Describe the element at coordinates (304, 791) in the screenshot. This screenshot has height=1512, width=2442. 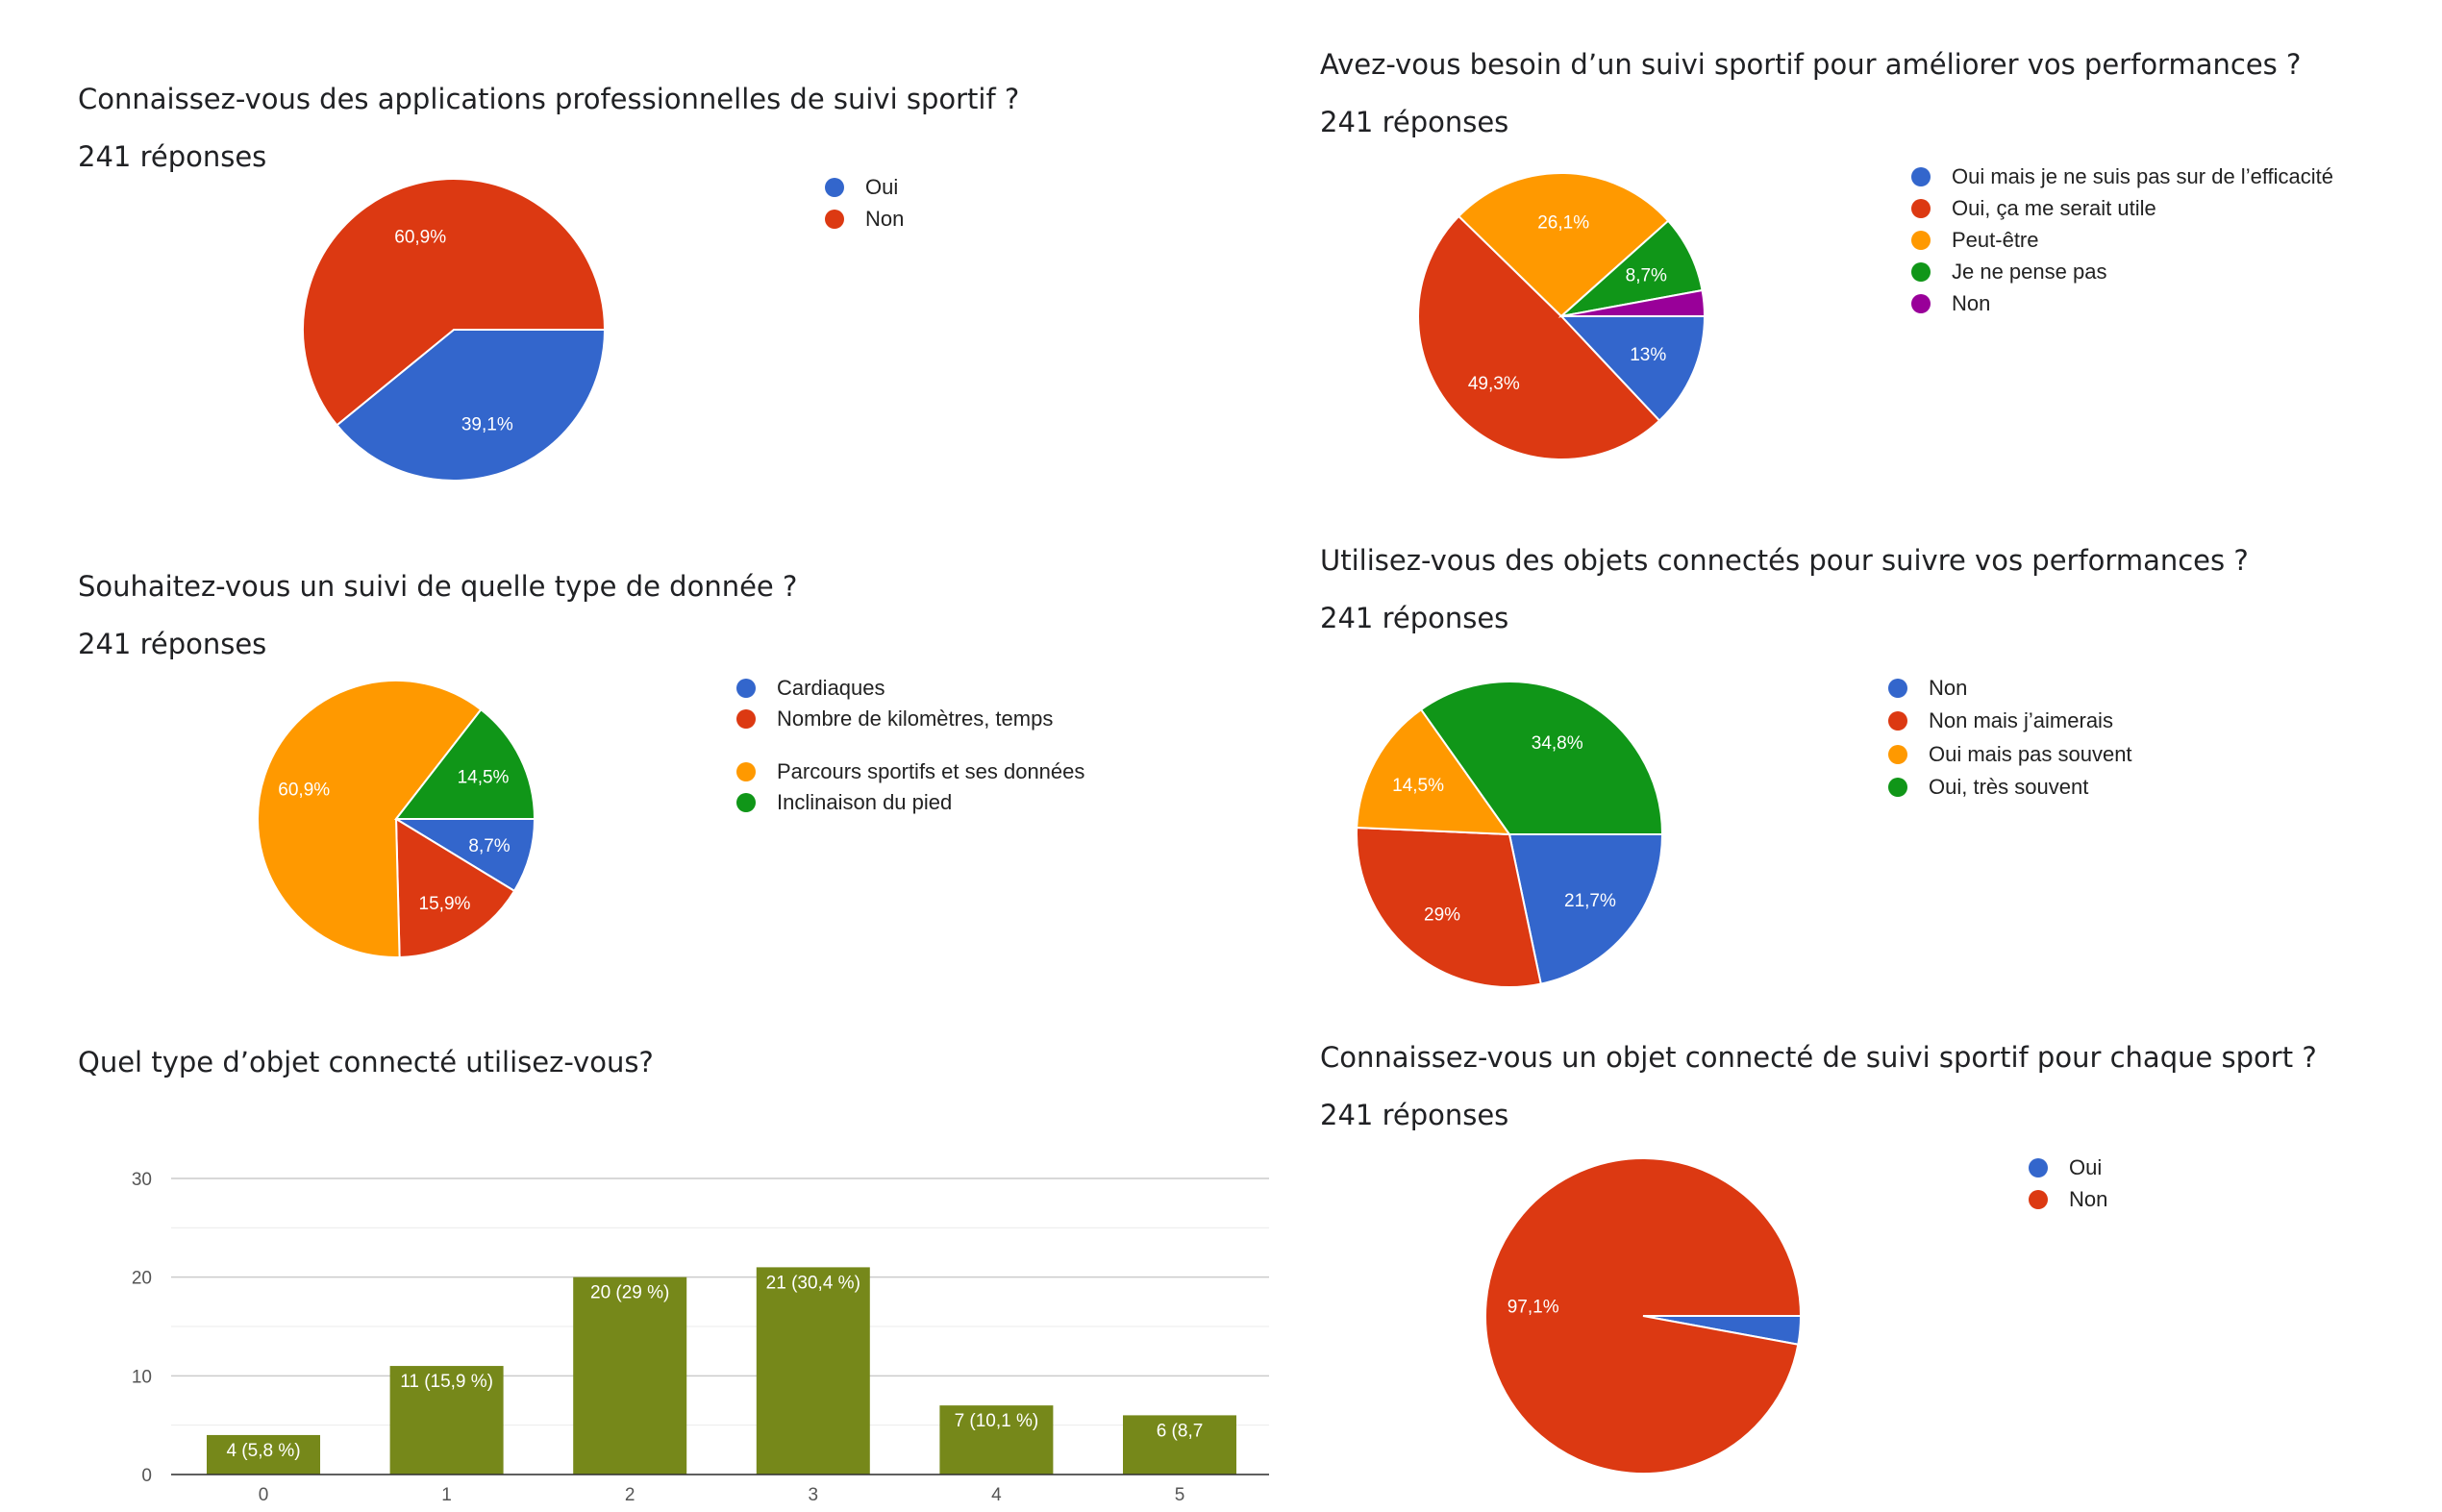
I see `pie-slice-label-2: 60,9%` at that location.